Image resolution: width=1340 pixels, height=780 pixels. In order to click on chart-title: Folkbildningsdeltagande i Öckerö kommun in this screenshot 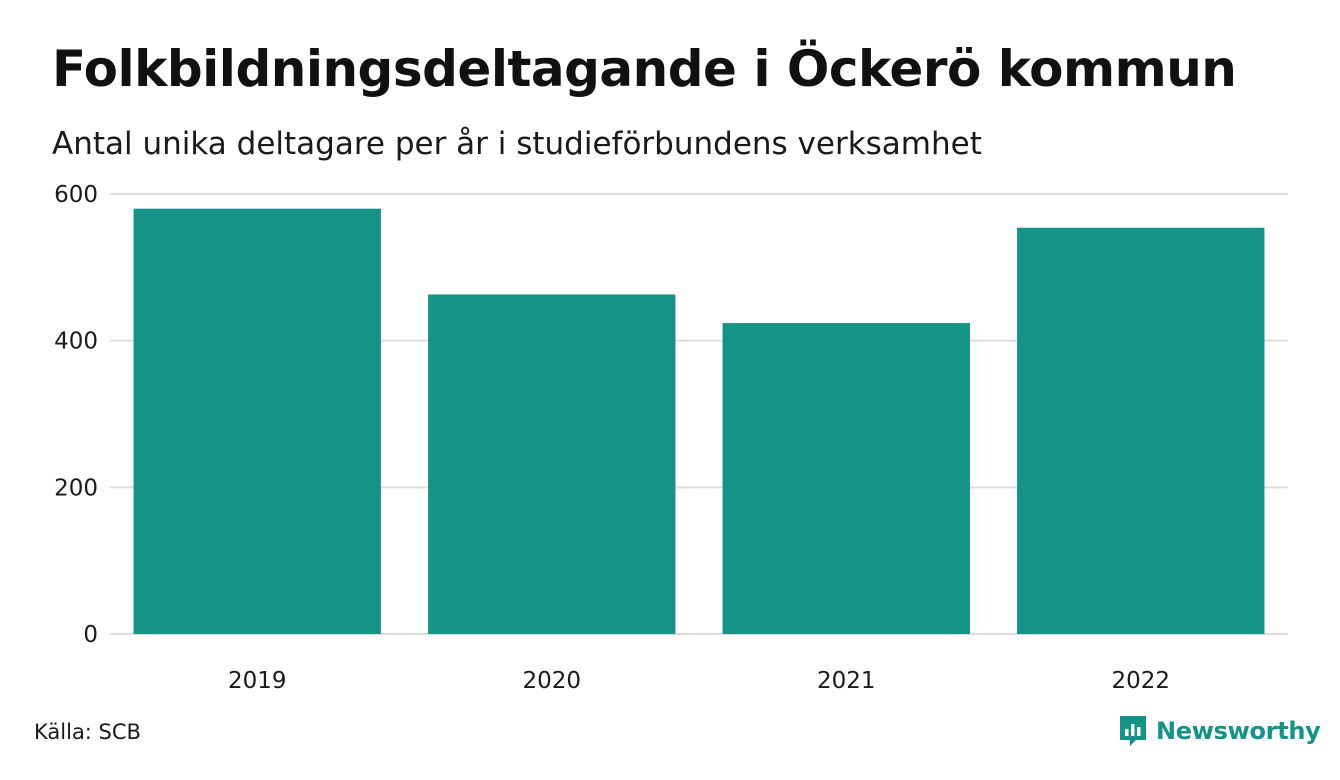, I will do `click(644, 69)`.